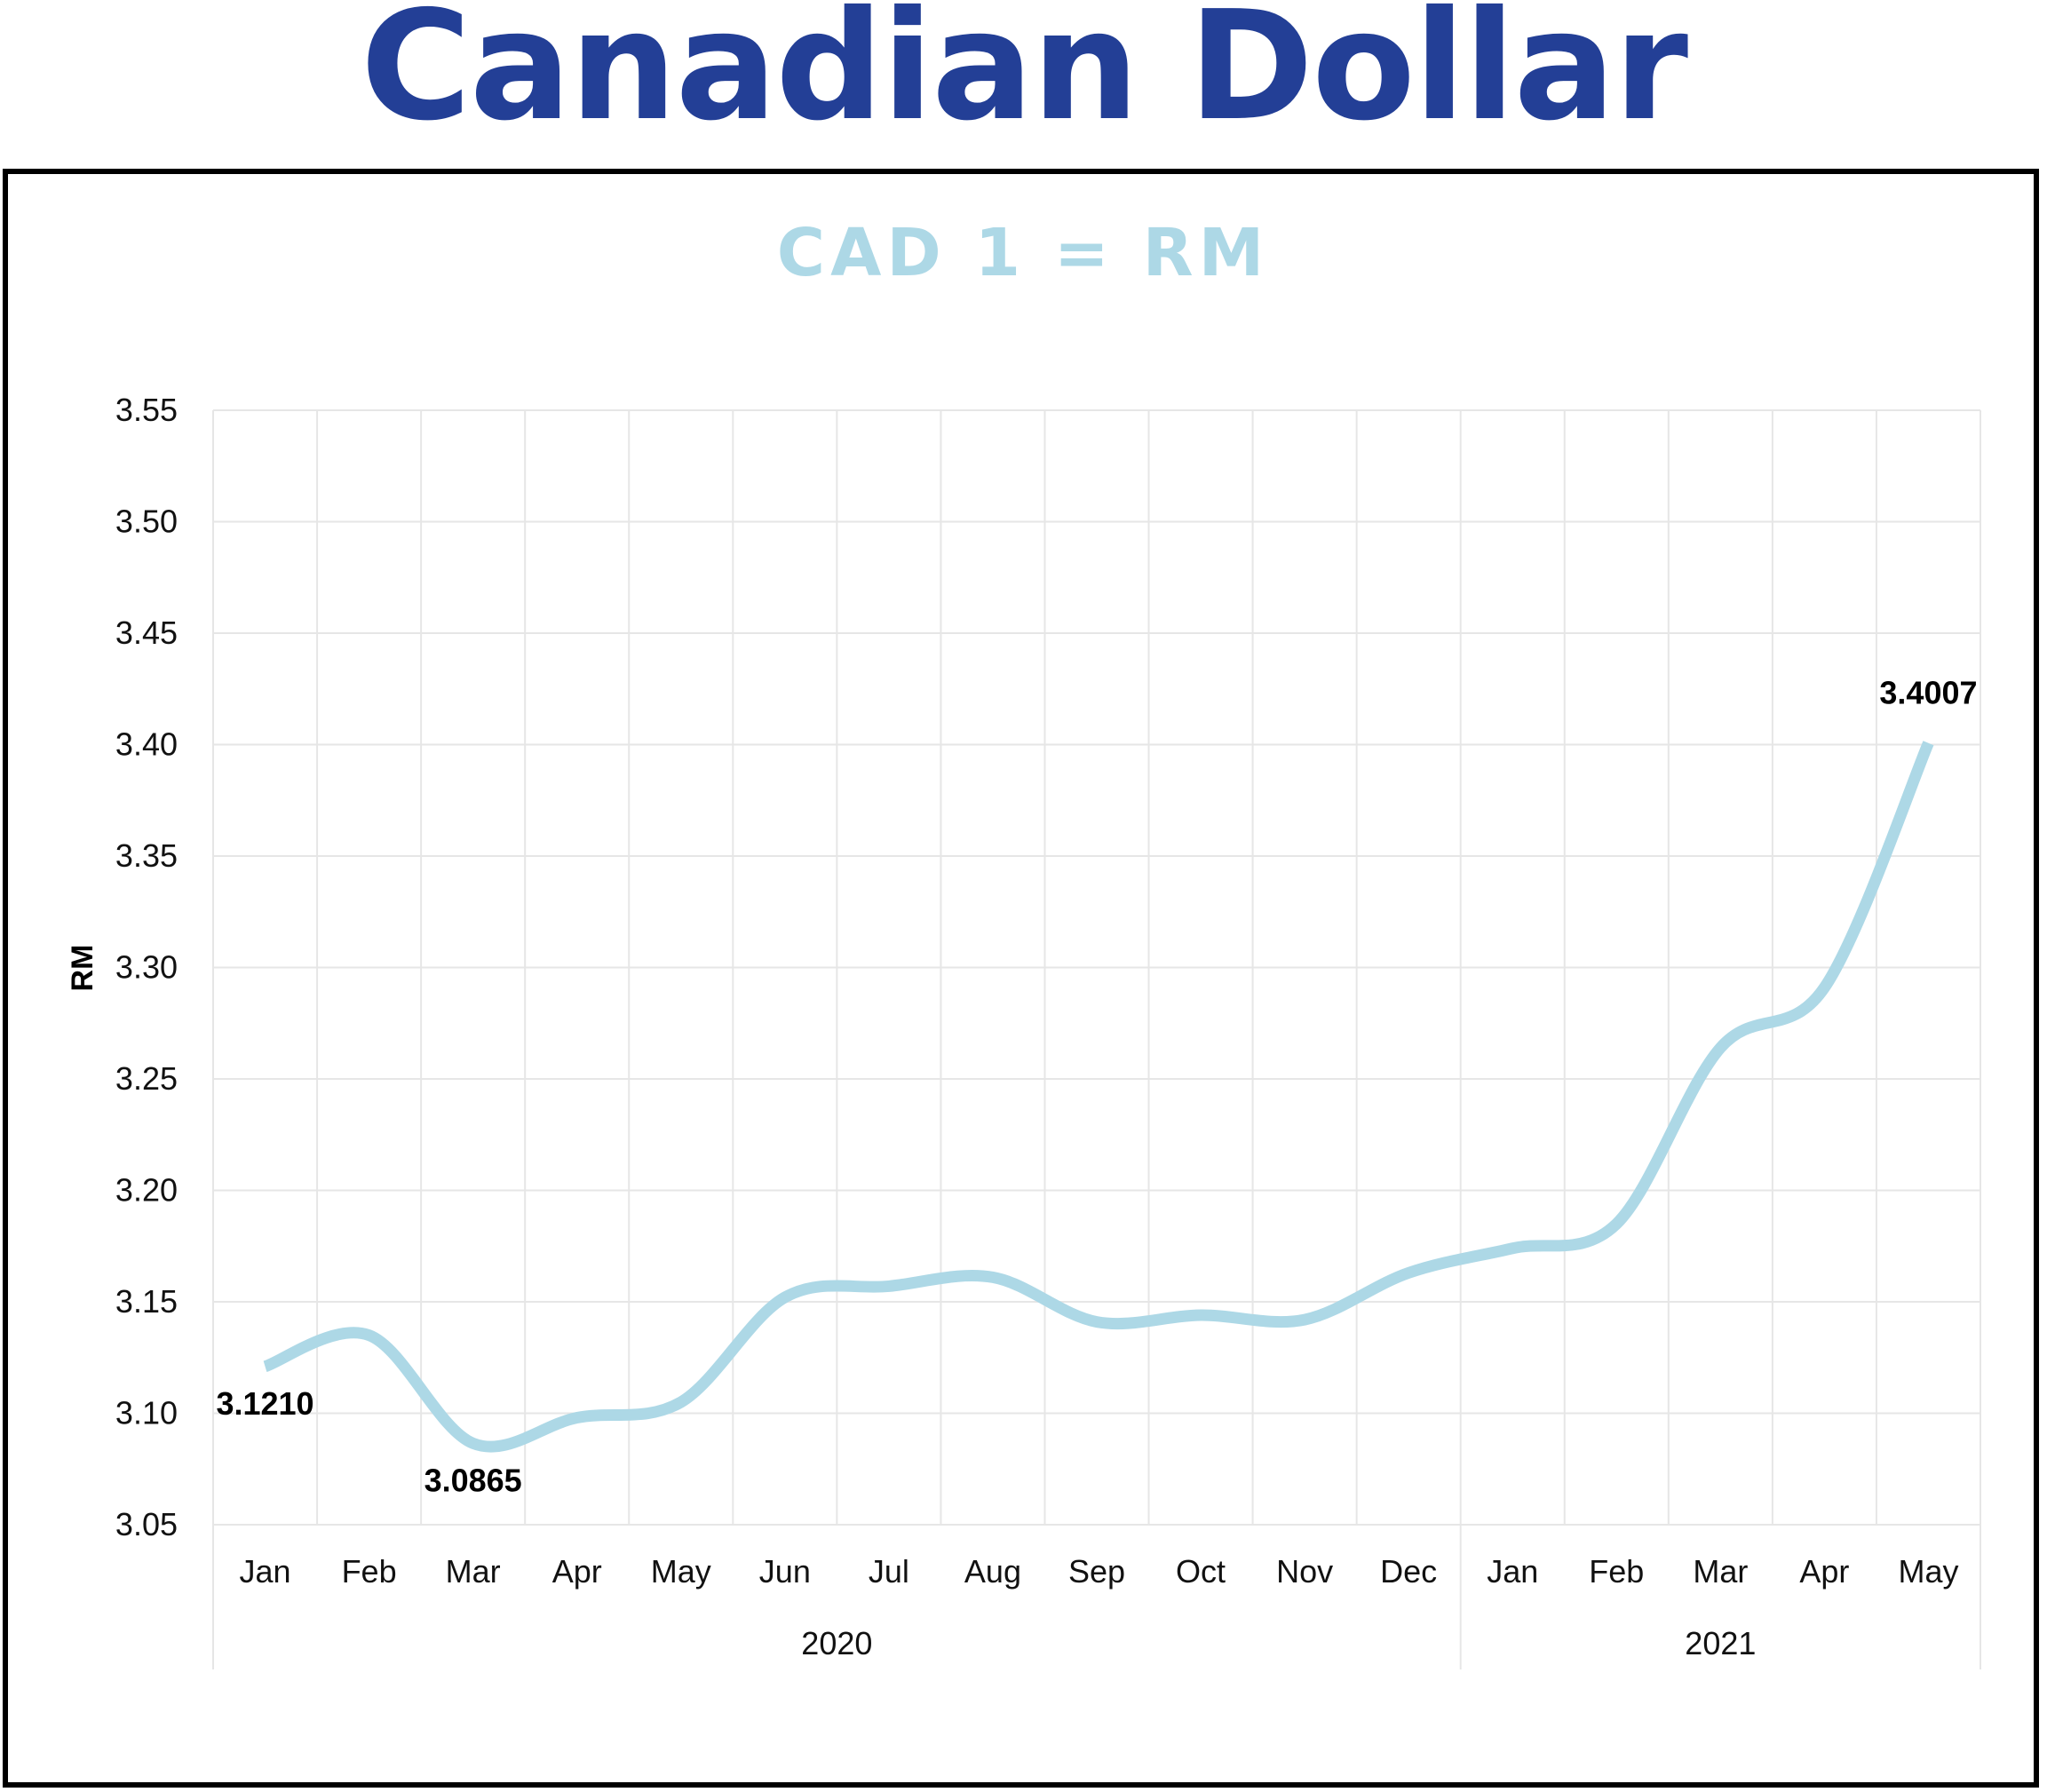 The image size is (2047, 1792). What do you see at coordinates (1096, 1571) in the screenshot?
I see `x-tick-label: Sep` at bounding box center [1096, 1571].